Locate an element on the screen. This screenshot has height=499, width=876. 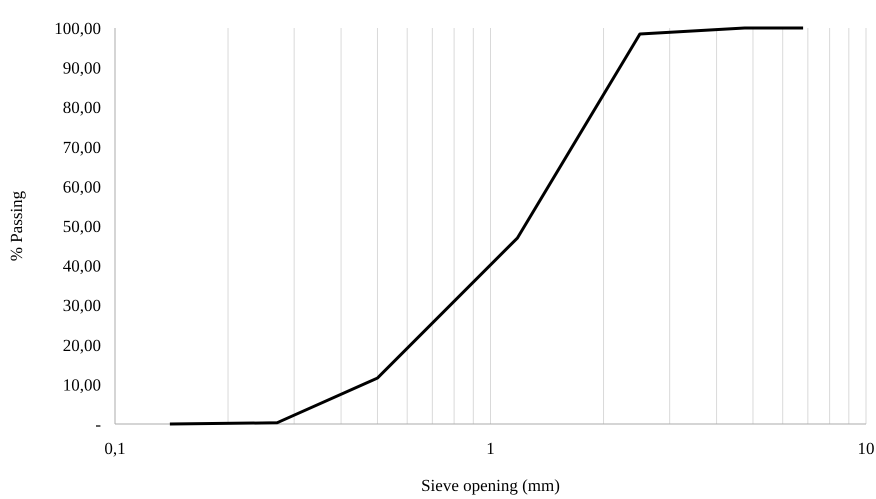
y-tick-label: - is located at coordinates (98, 424).